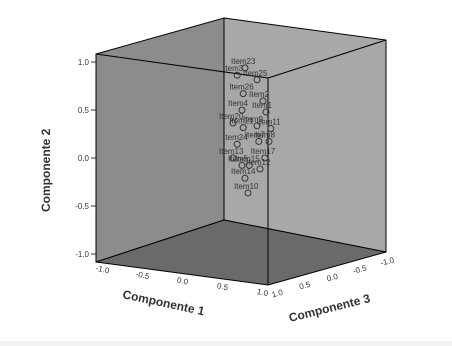  What do you see at coordinates (46, 170) in the screenshot?
I see `y-axis-title: Componente 2` at bounding box center [46, 170].